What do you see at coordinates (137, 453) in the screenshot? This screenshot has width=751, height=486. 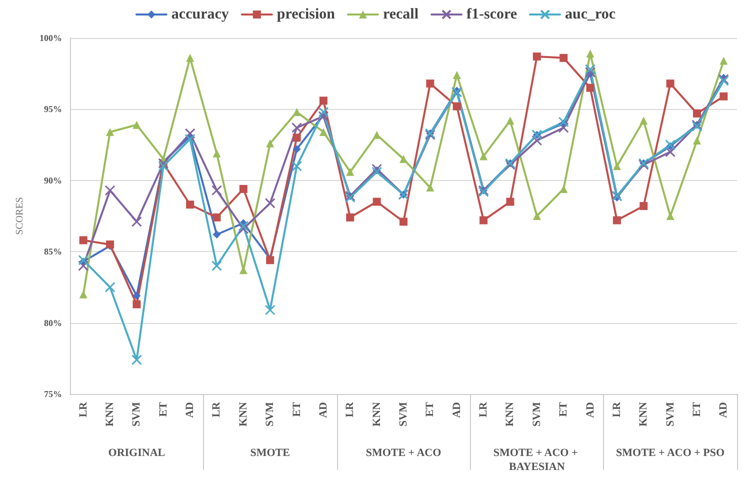 I see `text: ORIGINAL` at bounding box center [137, 453].